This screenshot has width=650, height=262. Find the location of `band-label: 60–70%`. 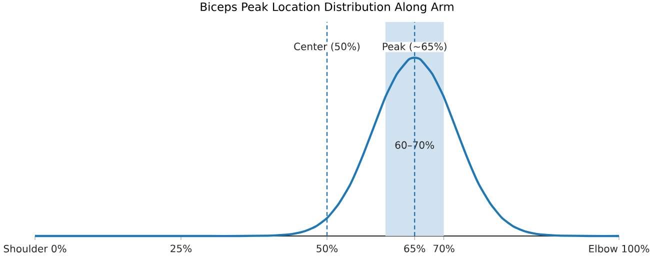

band-label: 60–70% is located at coordinates (414, 145).